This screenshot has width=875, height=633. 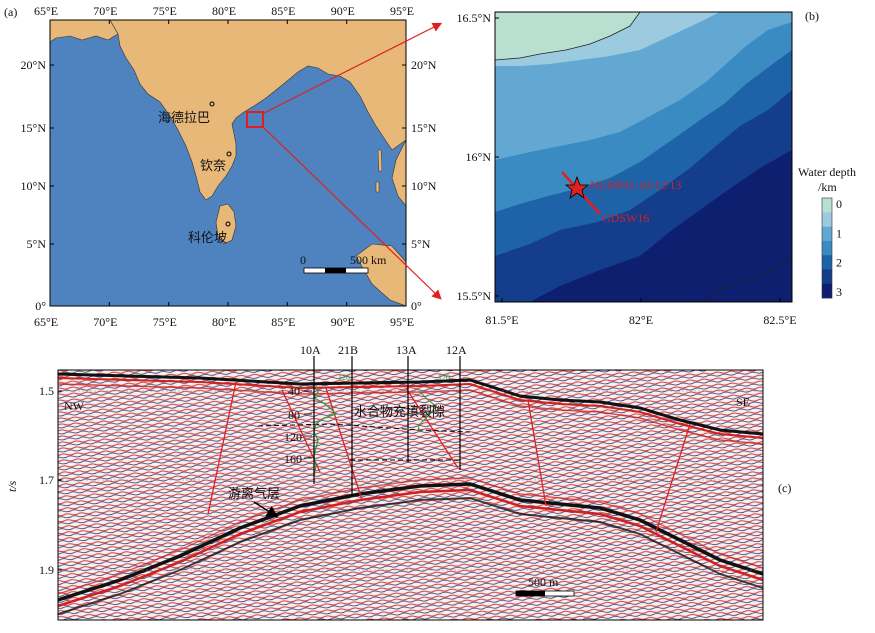 I want to click on scale-label-500km: 500 km, so click(x=368, y=260).